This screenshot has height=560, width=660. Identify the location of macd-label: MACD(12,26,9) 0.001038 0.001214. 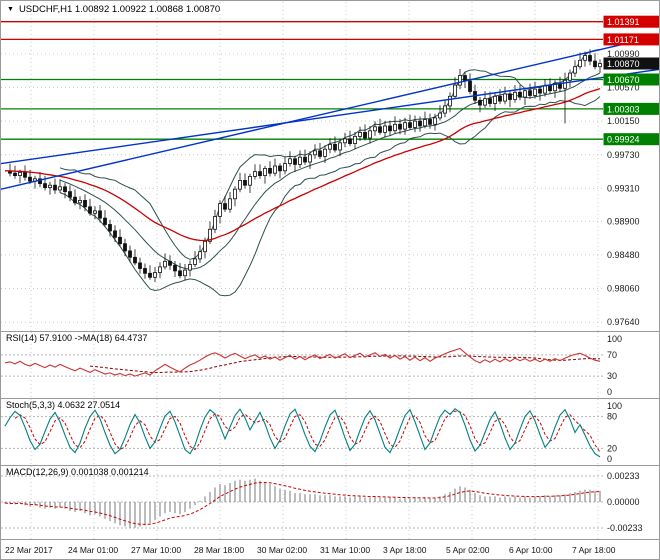
(77, 472).